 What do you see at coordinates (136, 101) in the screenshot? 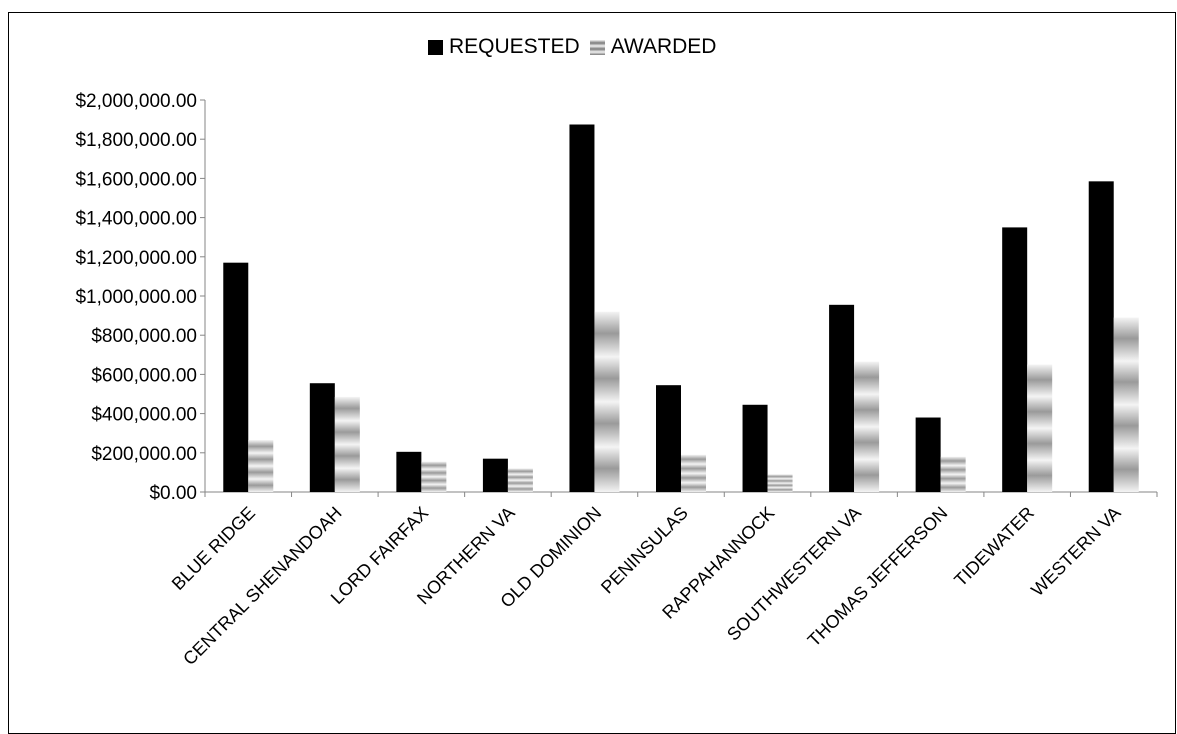
I see `y-tick-label: $2,000,000.00` at bounding box center [136, 101].